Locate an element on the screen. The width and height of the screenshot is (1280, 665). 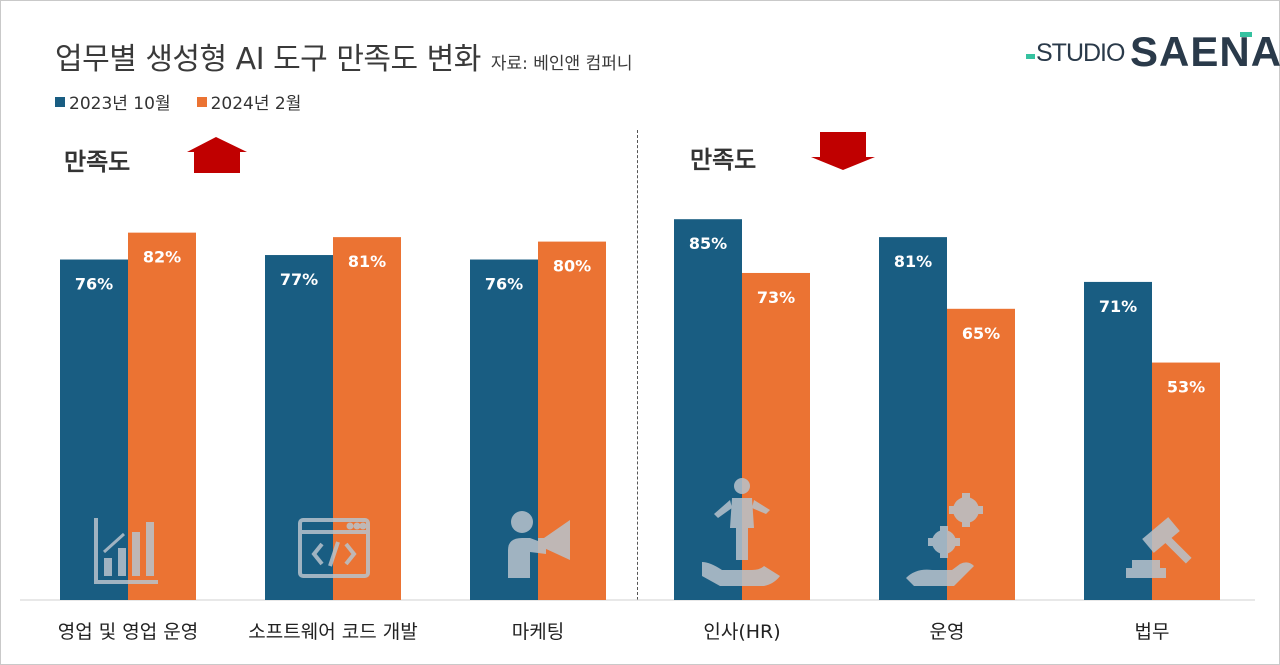
category-label-0: 영업 및 영업 운영 is located at coordinates (128, 632).